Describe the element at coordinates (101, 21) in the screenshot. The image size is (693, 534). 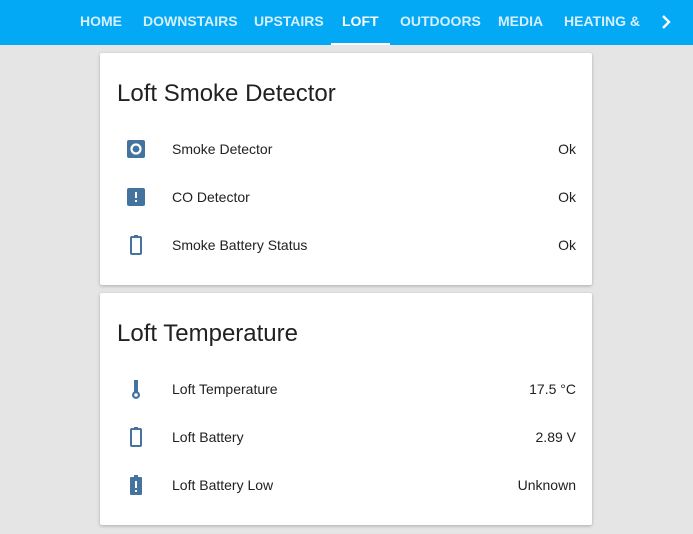
I see `tab-home: Home` at that location.